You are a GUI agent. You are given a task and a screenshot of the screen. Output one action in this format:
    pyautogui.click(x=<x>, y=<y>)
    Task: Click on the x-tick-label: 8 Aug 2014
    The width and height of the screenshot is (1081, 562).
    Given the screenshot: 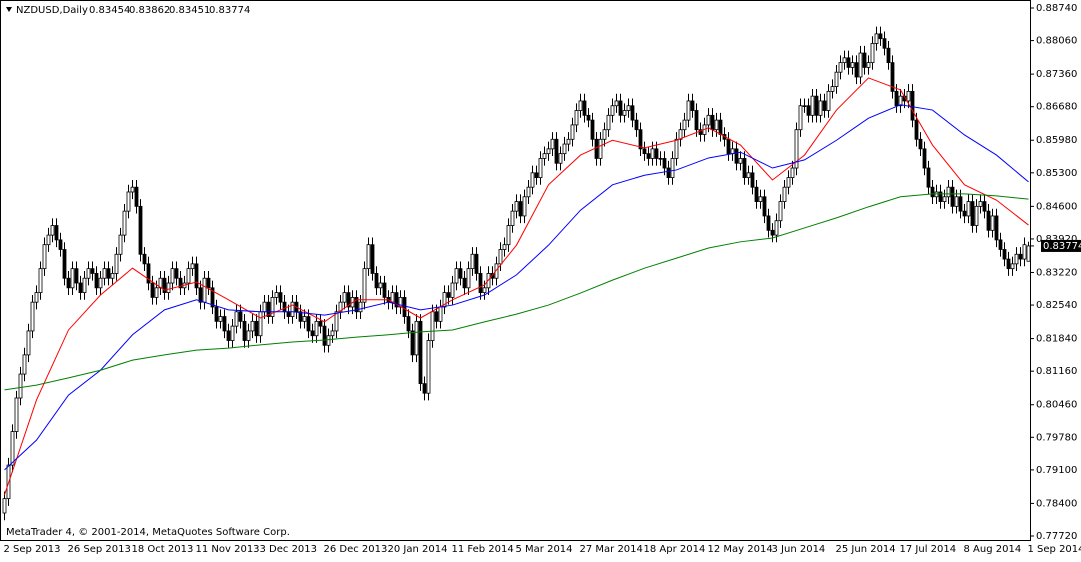 What is the action you would take?
    pyautogui.click(x=993, y=549)
    